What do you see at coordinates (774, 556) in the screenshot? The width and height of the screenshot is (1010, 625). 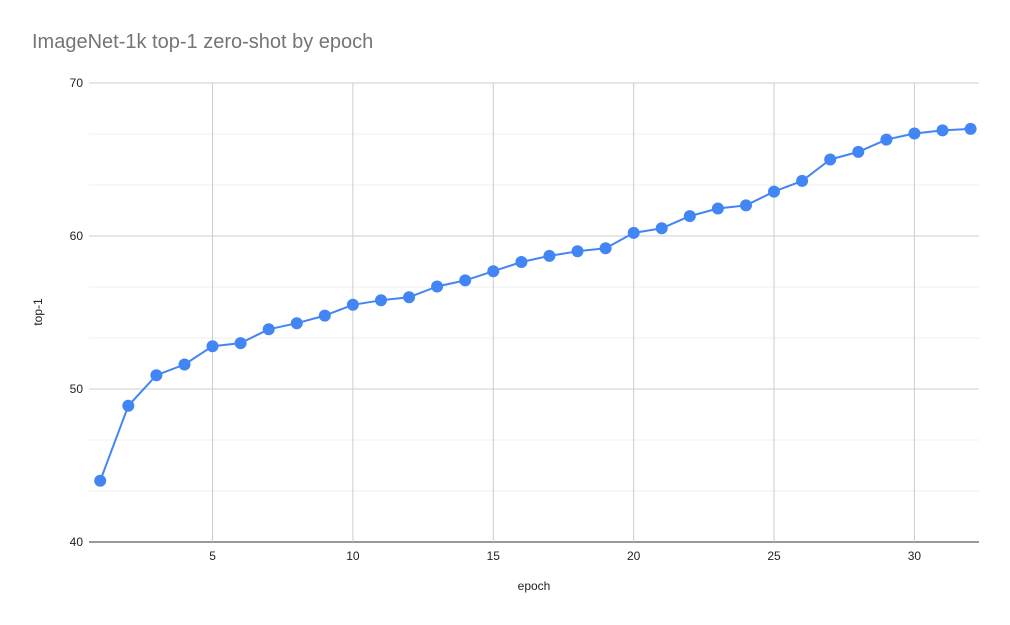 I see `x-tick-label: 25` at bounding box center [774, 556].